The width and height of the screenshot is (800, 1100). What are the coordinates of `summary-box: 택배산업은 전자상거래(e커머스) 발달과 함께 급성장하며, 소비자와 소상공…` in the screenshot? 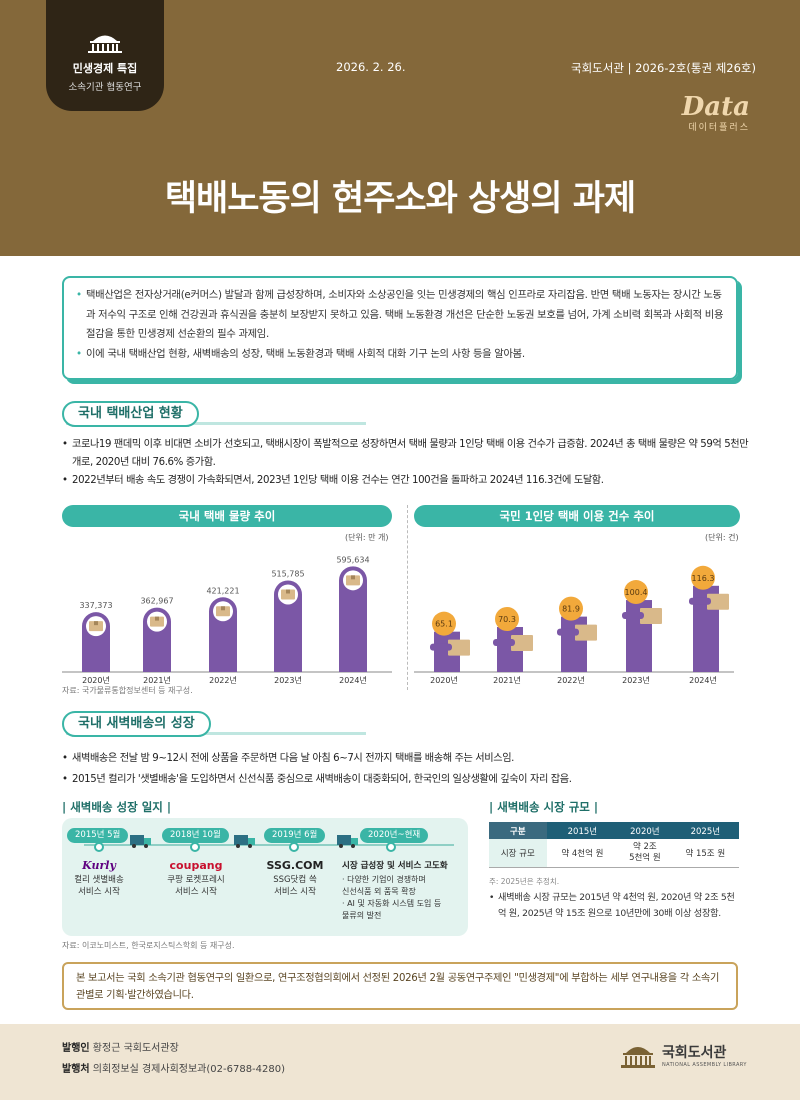 It's located at (400, 328).